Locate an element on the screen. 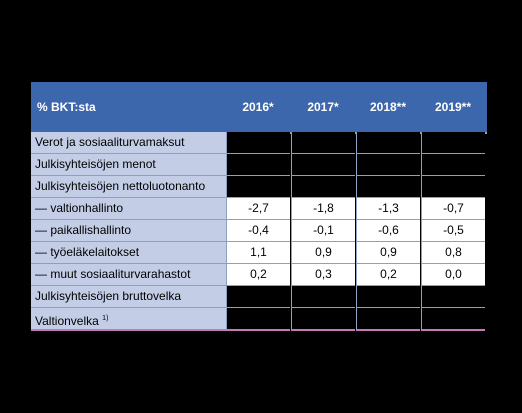 This screenshot has height=413, width=522. table-cell: 1,1 is located at coordinates (258, 253).